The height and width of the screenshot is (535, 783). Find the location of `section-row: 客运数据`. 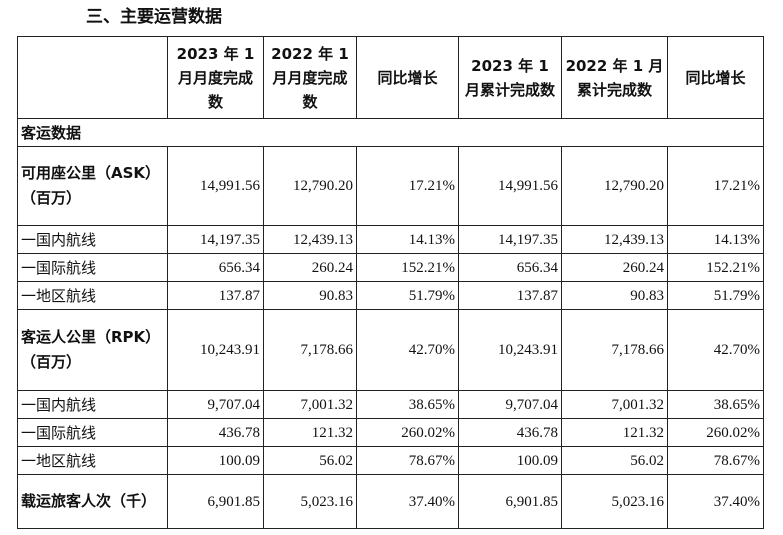

section-row: 客运数据 is located at coordinates (390, 132).